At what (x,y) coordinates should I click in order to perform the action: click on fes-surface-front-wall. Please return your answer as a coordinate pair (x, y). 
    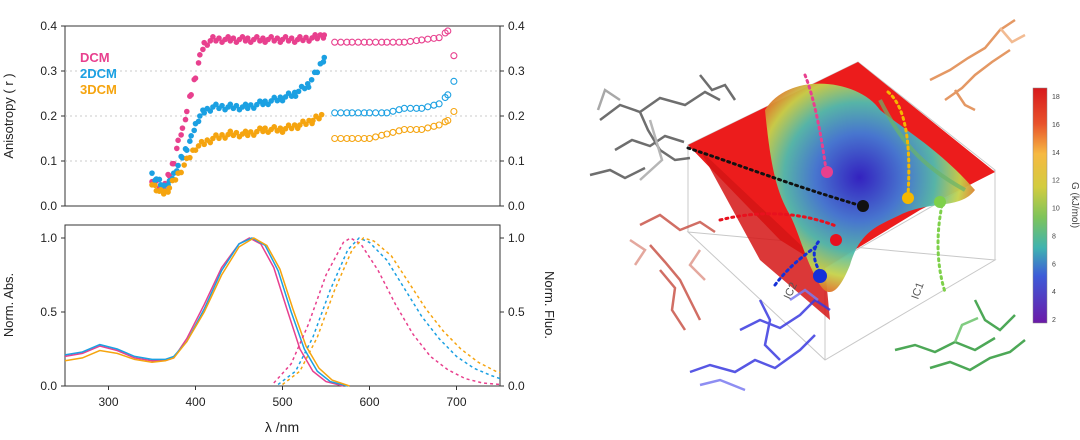
    Looking at the image, I should click on (765, 235).